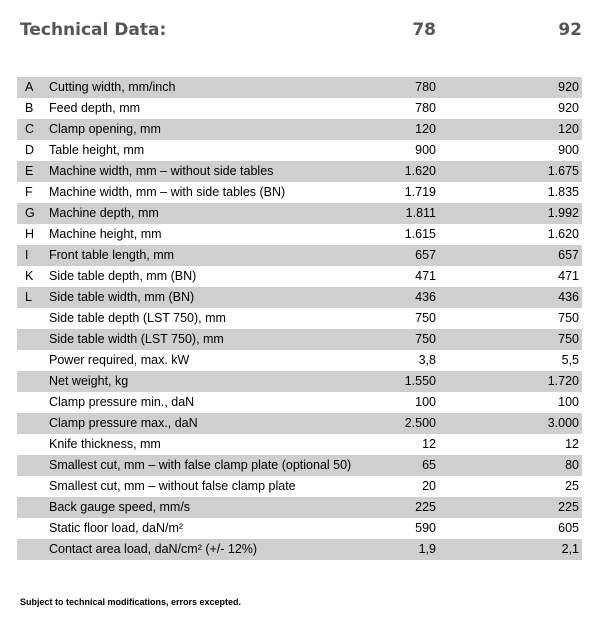  I want to click on value-92: 1.992, so click(563, 213).